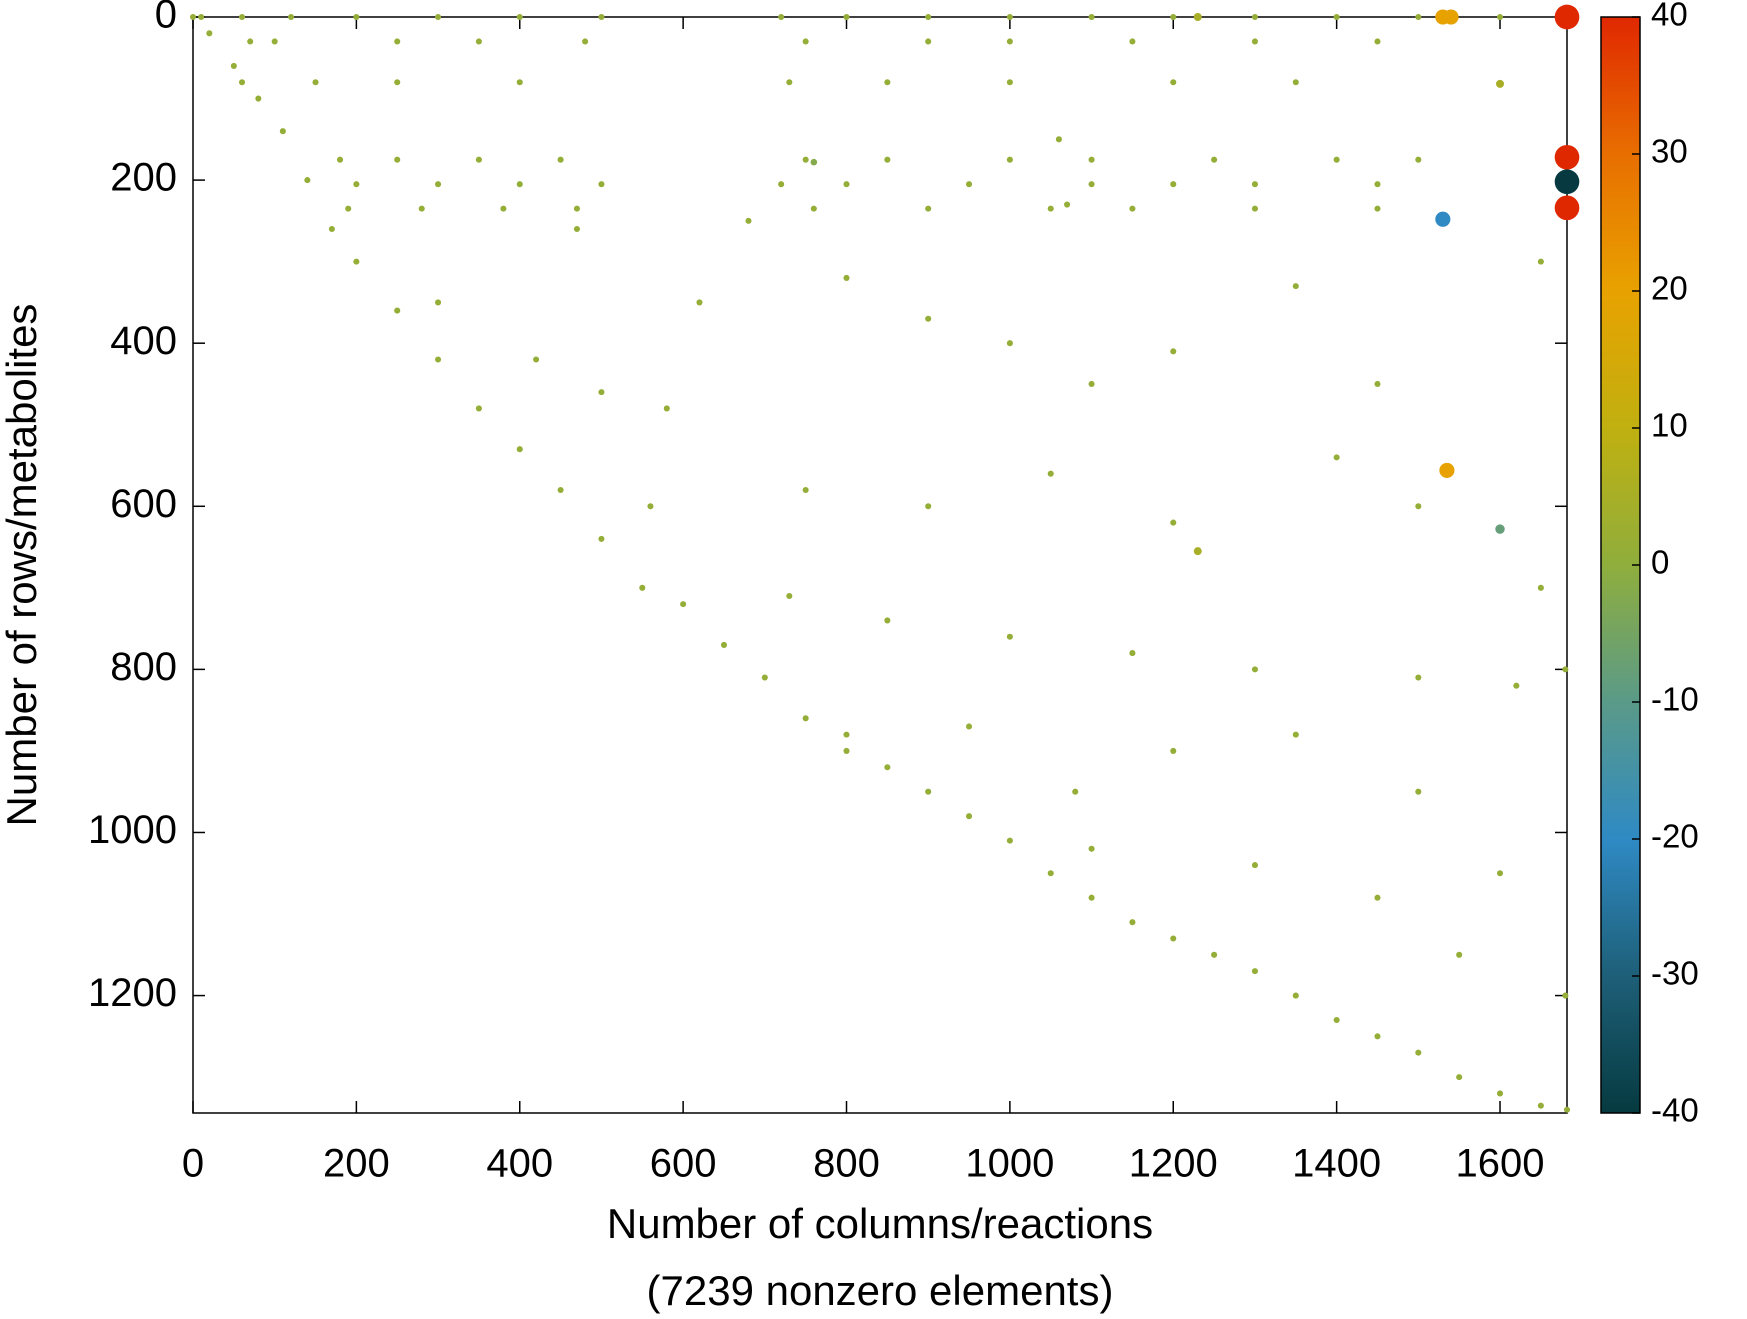  Describe the element at coordinates (880, 1223) in the screenshot. I see `x-axis-label: Number of columns/reactions` at that location.